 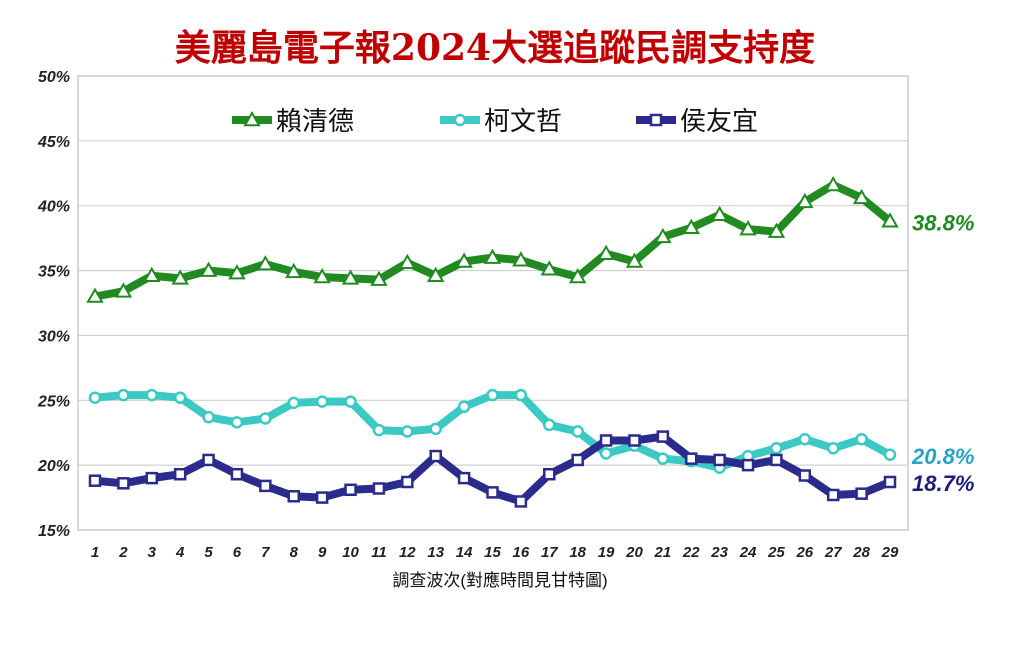 I want to click on legend: 賴清德 柯文哲 侯友宜, so click(x=495, y=122).